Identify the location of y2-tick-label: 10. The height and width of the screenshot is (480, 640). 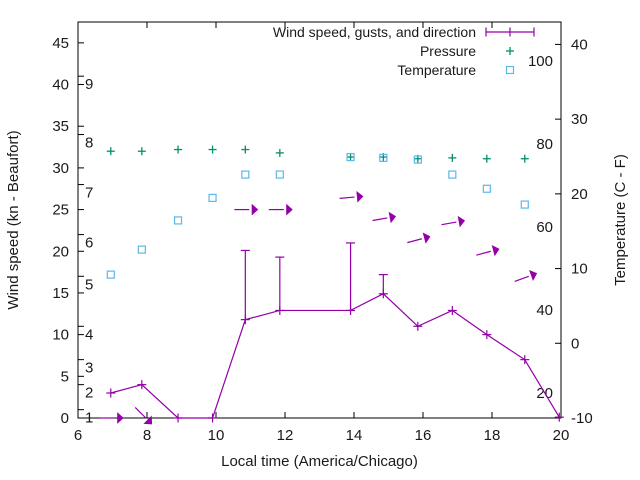
(579, 269).